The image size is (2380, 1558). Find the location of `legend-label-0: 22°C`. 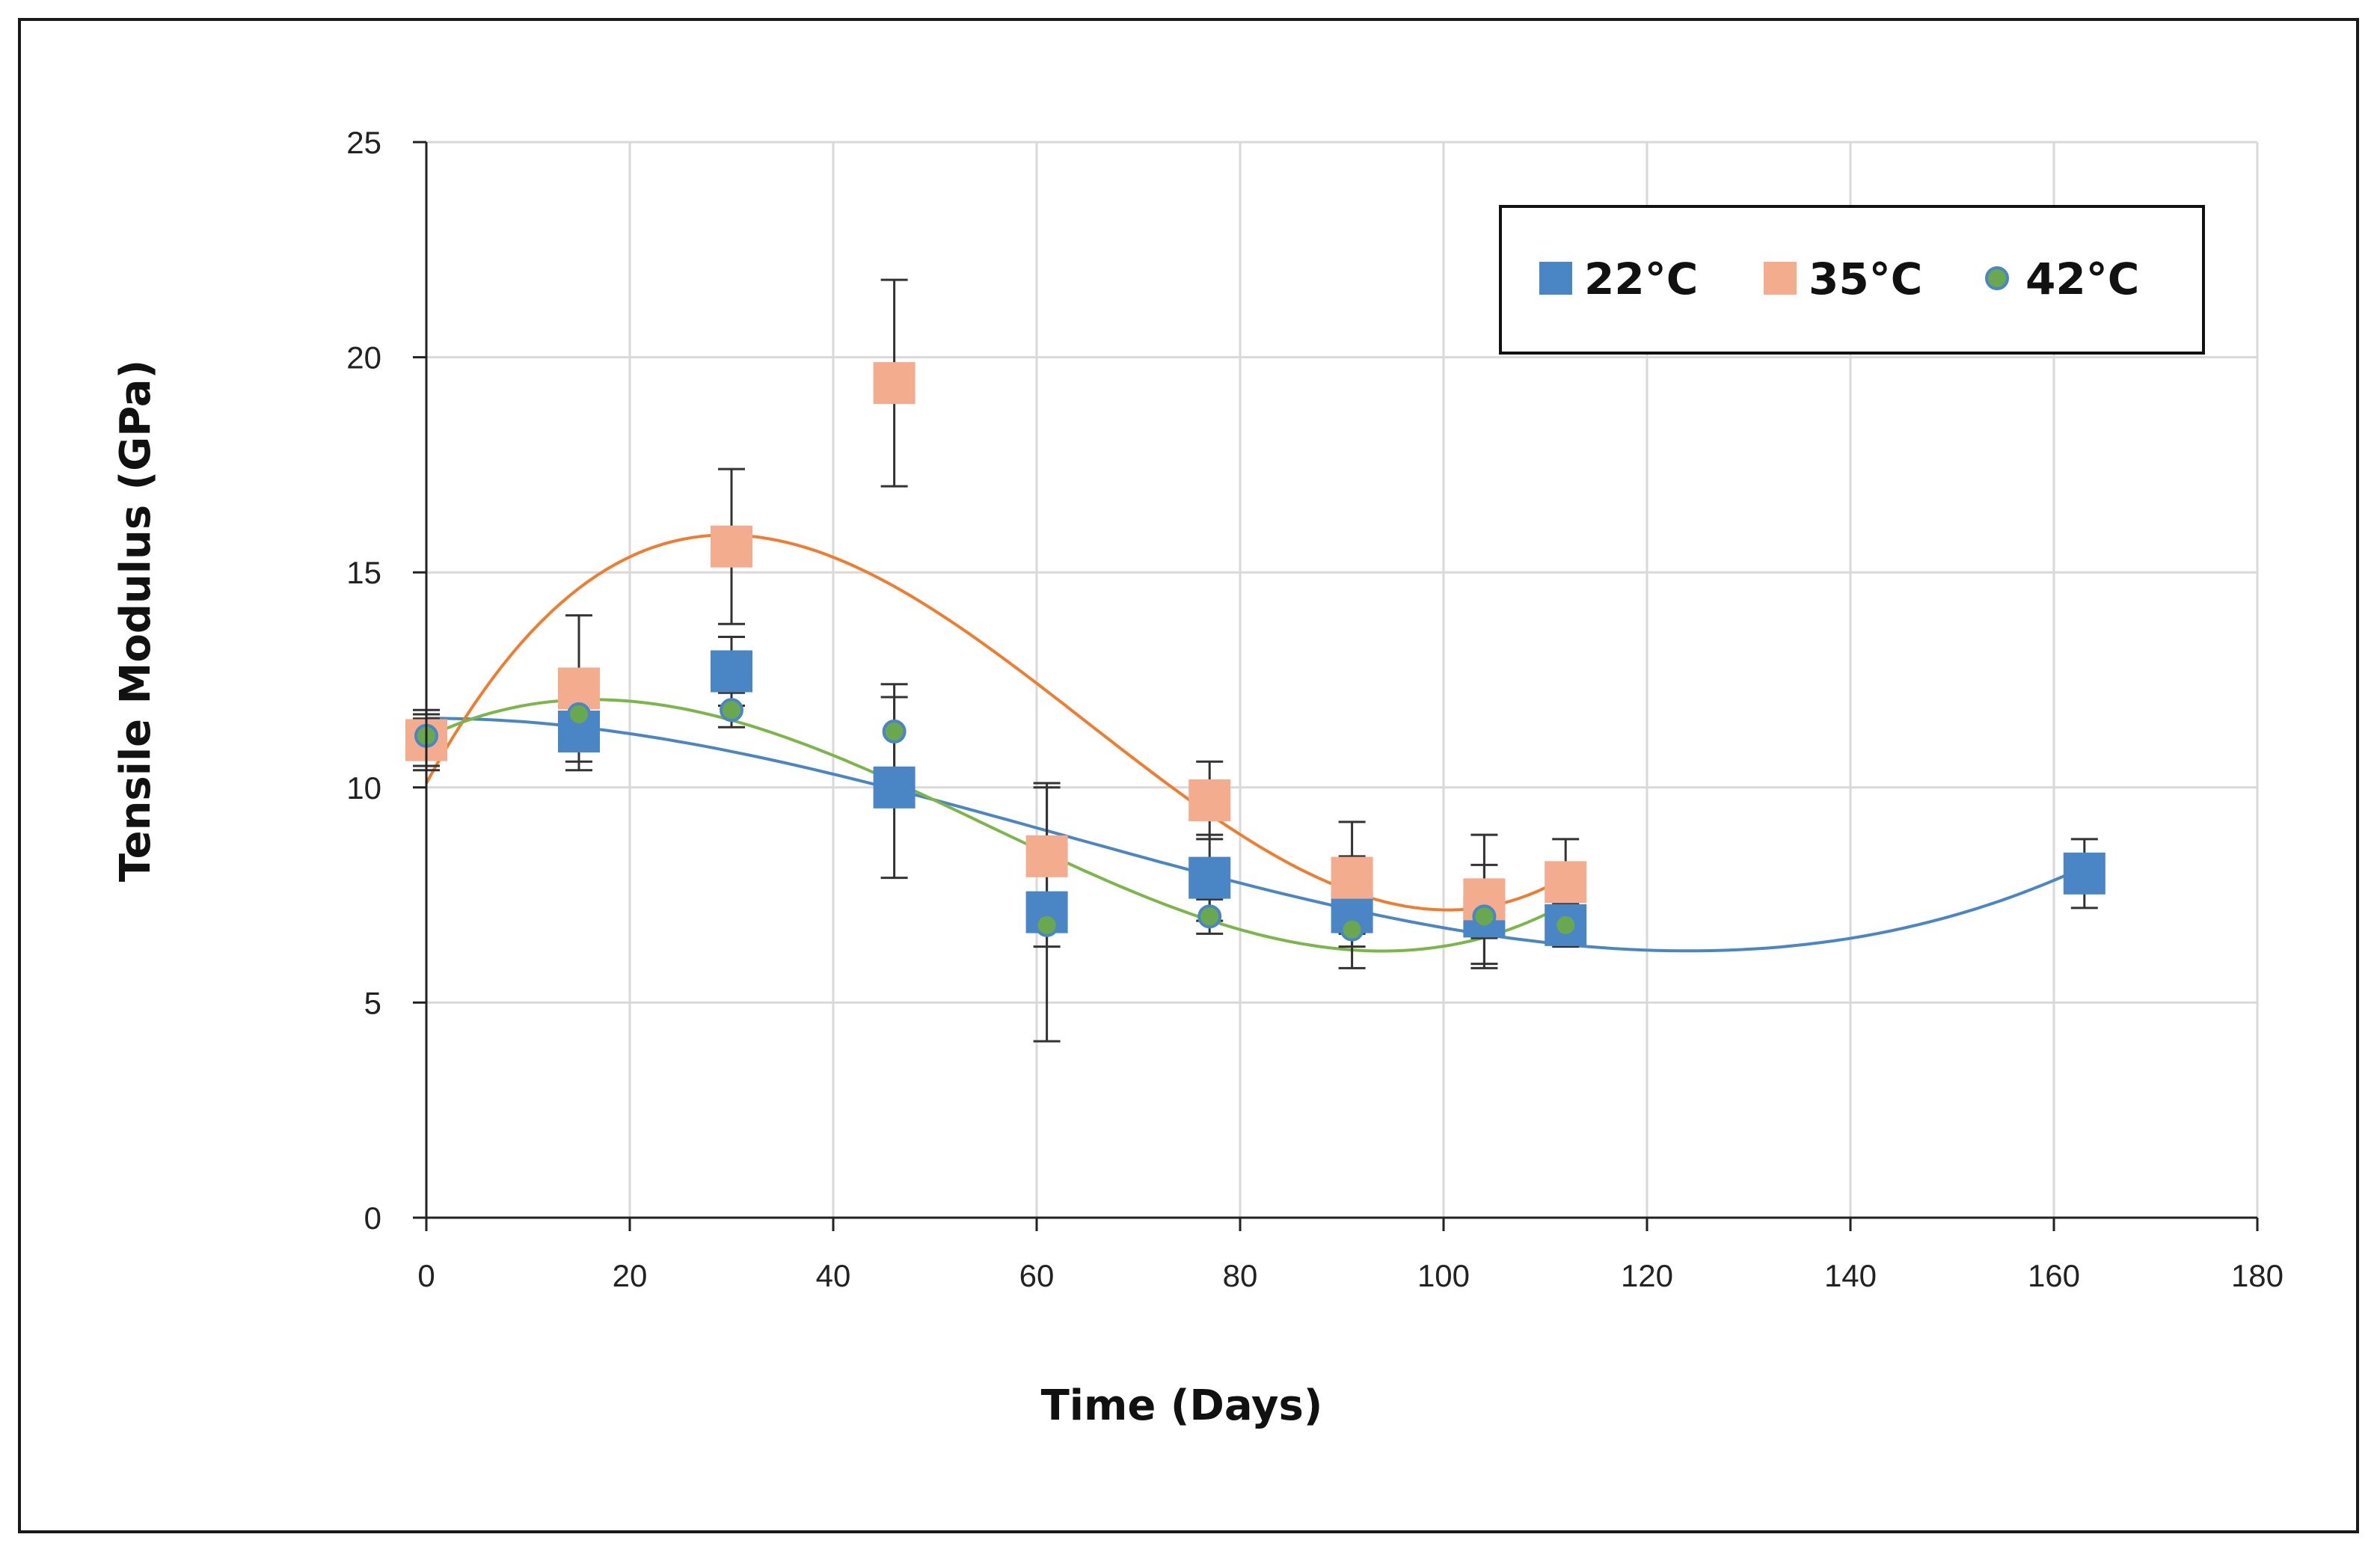

legend-label-0: 22°C is located at coordinates (1641, 279).